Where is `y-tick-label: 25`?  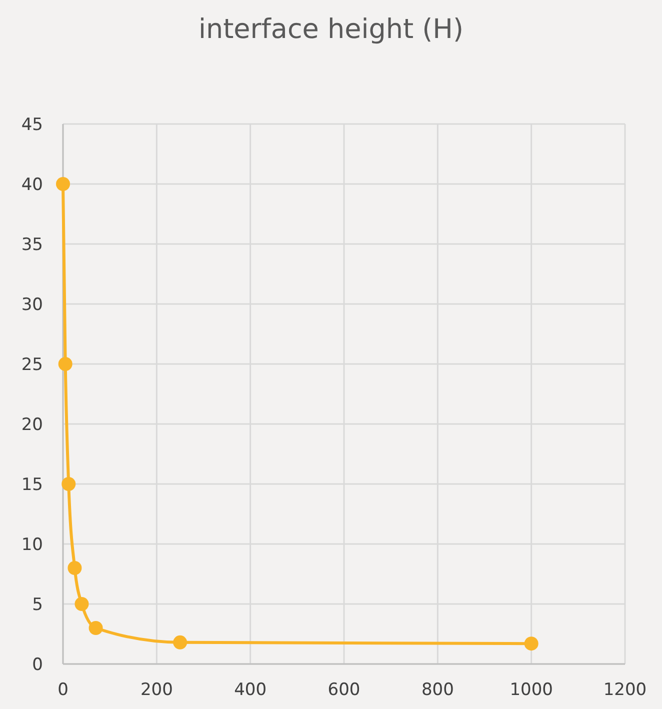 y-tick-label: 25 is located at coordinates (32, 364).